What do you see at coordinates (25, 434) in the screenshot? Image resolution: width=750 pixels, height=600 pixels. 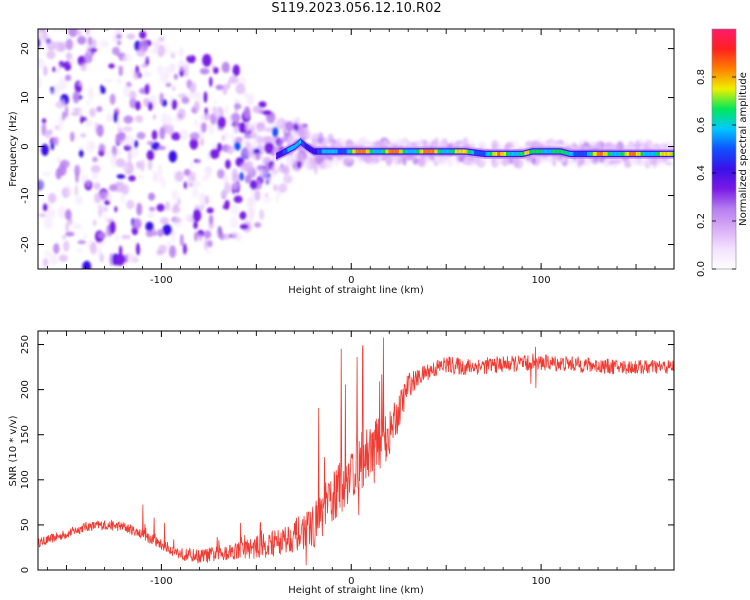 I see `snr-y-tick-label: 150` at bounding box center [25, 434].